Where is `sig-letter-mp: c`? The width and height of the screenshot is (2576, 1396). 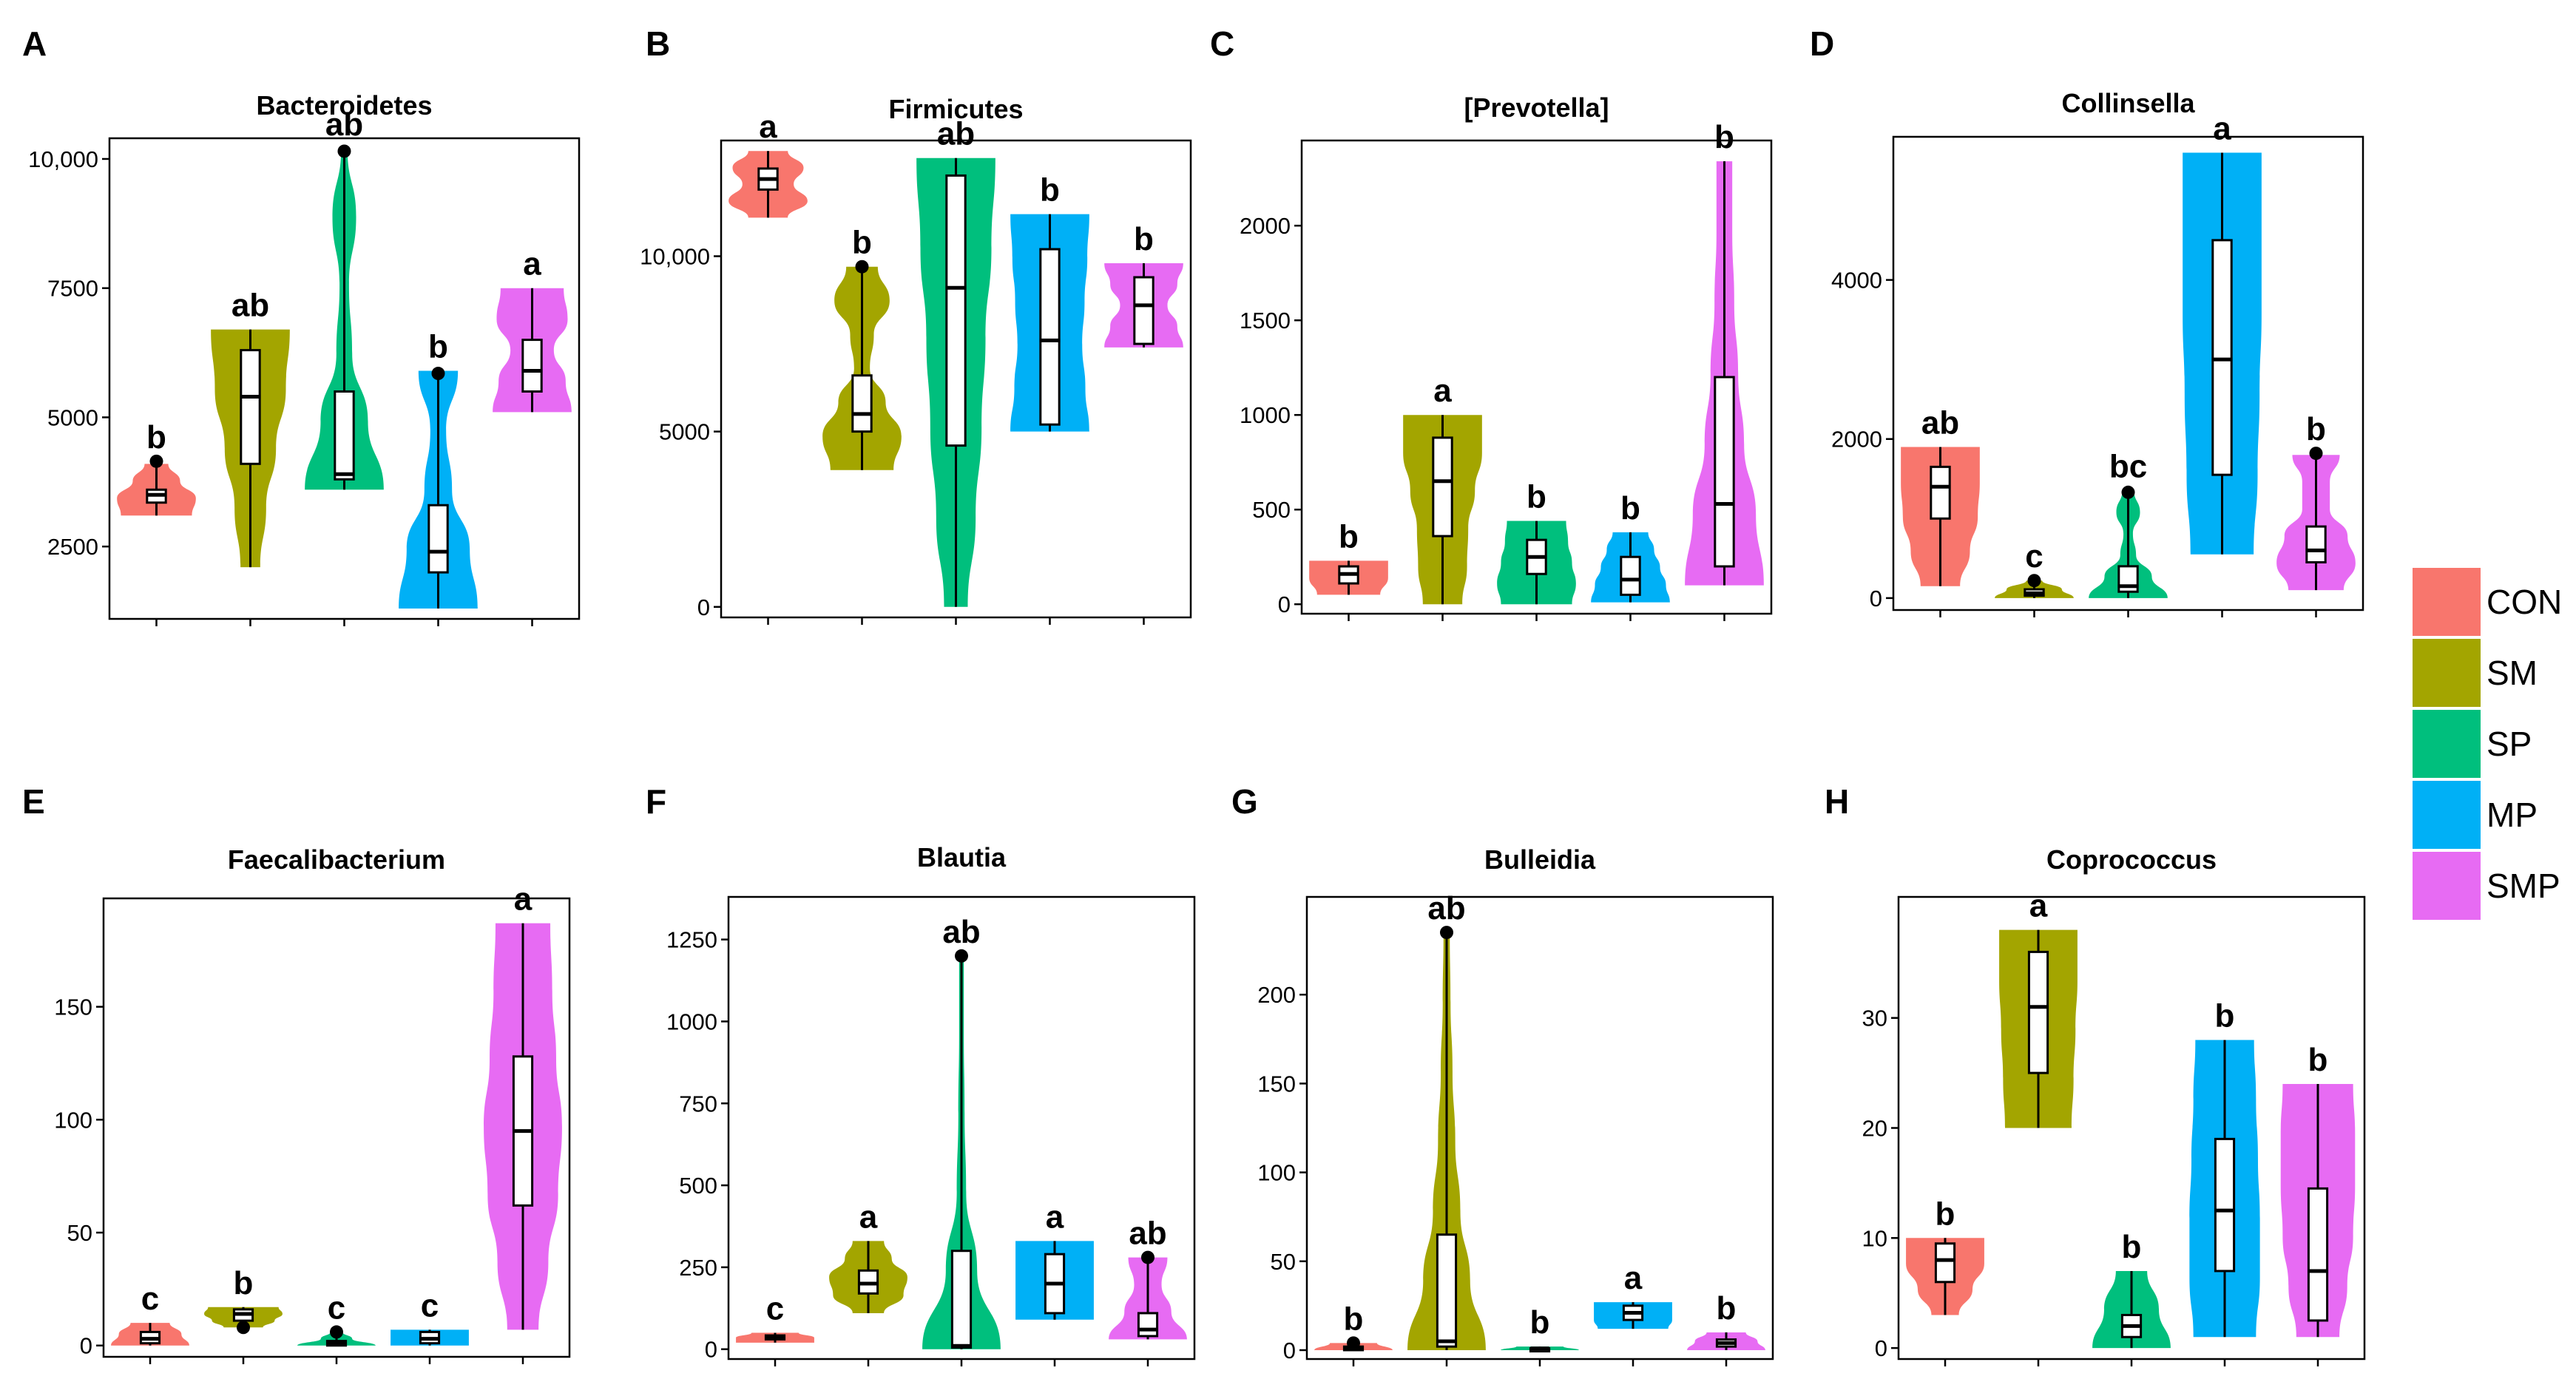
sig-letter-mp: c is located at coordinates (430, 1305).